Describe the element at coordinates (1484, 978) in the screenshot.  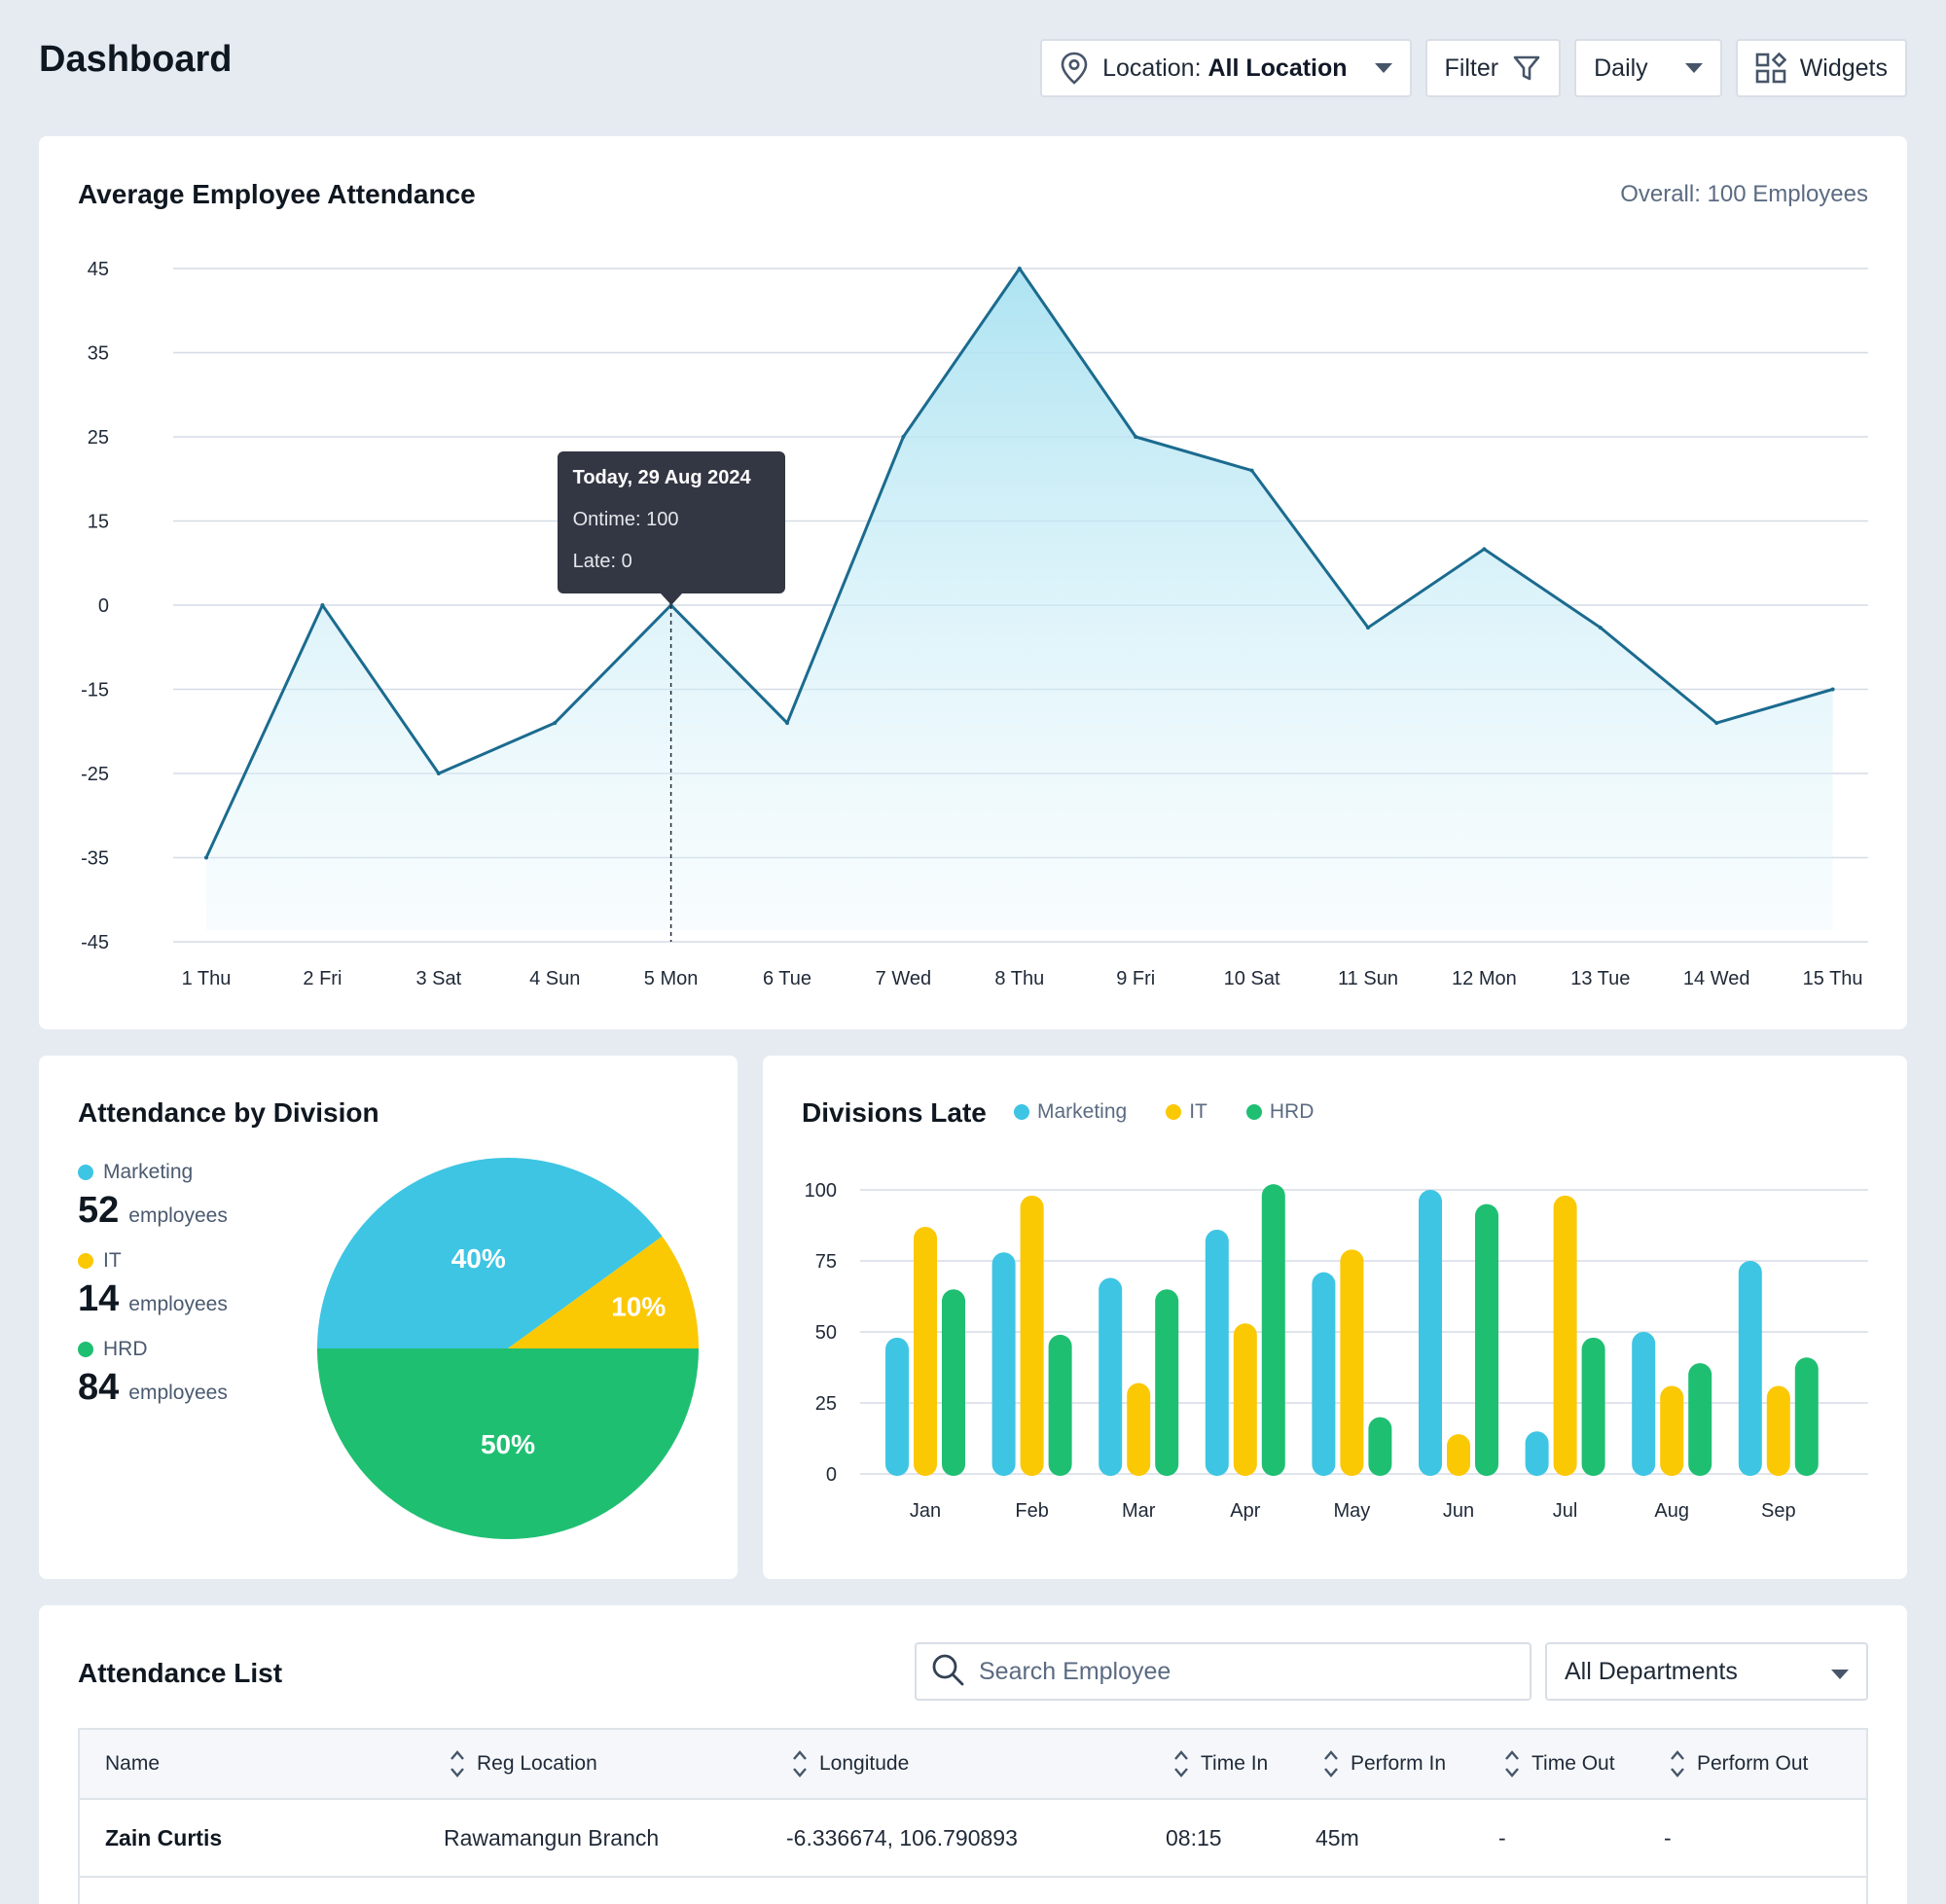
I see `x-tick-label: 12 Mon` at that location.